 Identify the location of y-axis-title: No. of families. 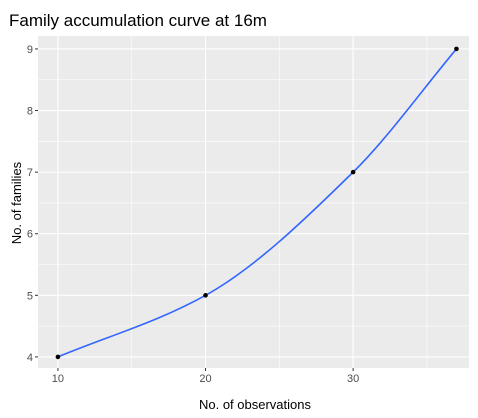
(16, 202).